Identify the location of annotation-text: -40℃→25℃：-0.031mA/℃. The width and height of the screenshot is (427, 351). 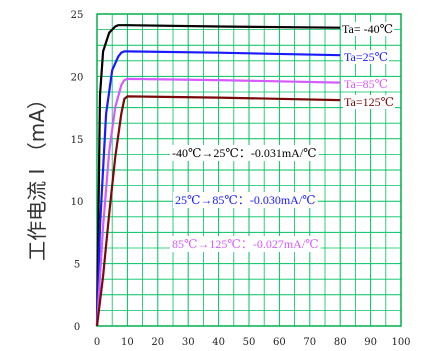
(244, 153).